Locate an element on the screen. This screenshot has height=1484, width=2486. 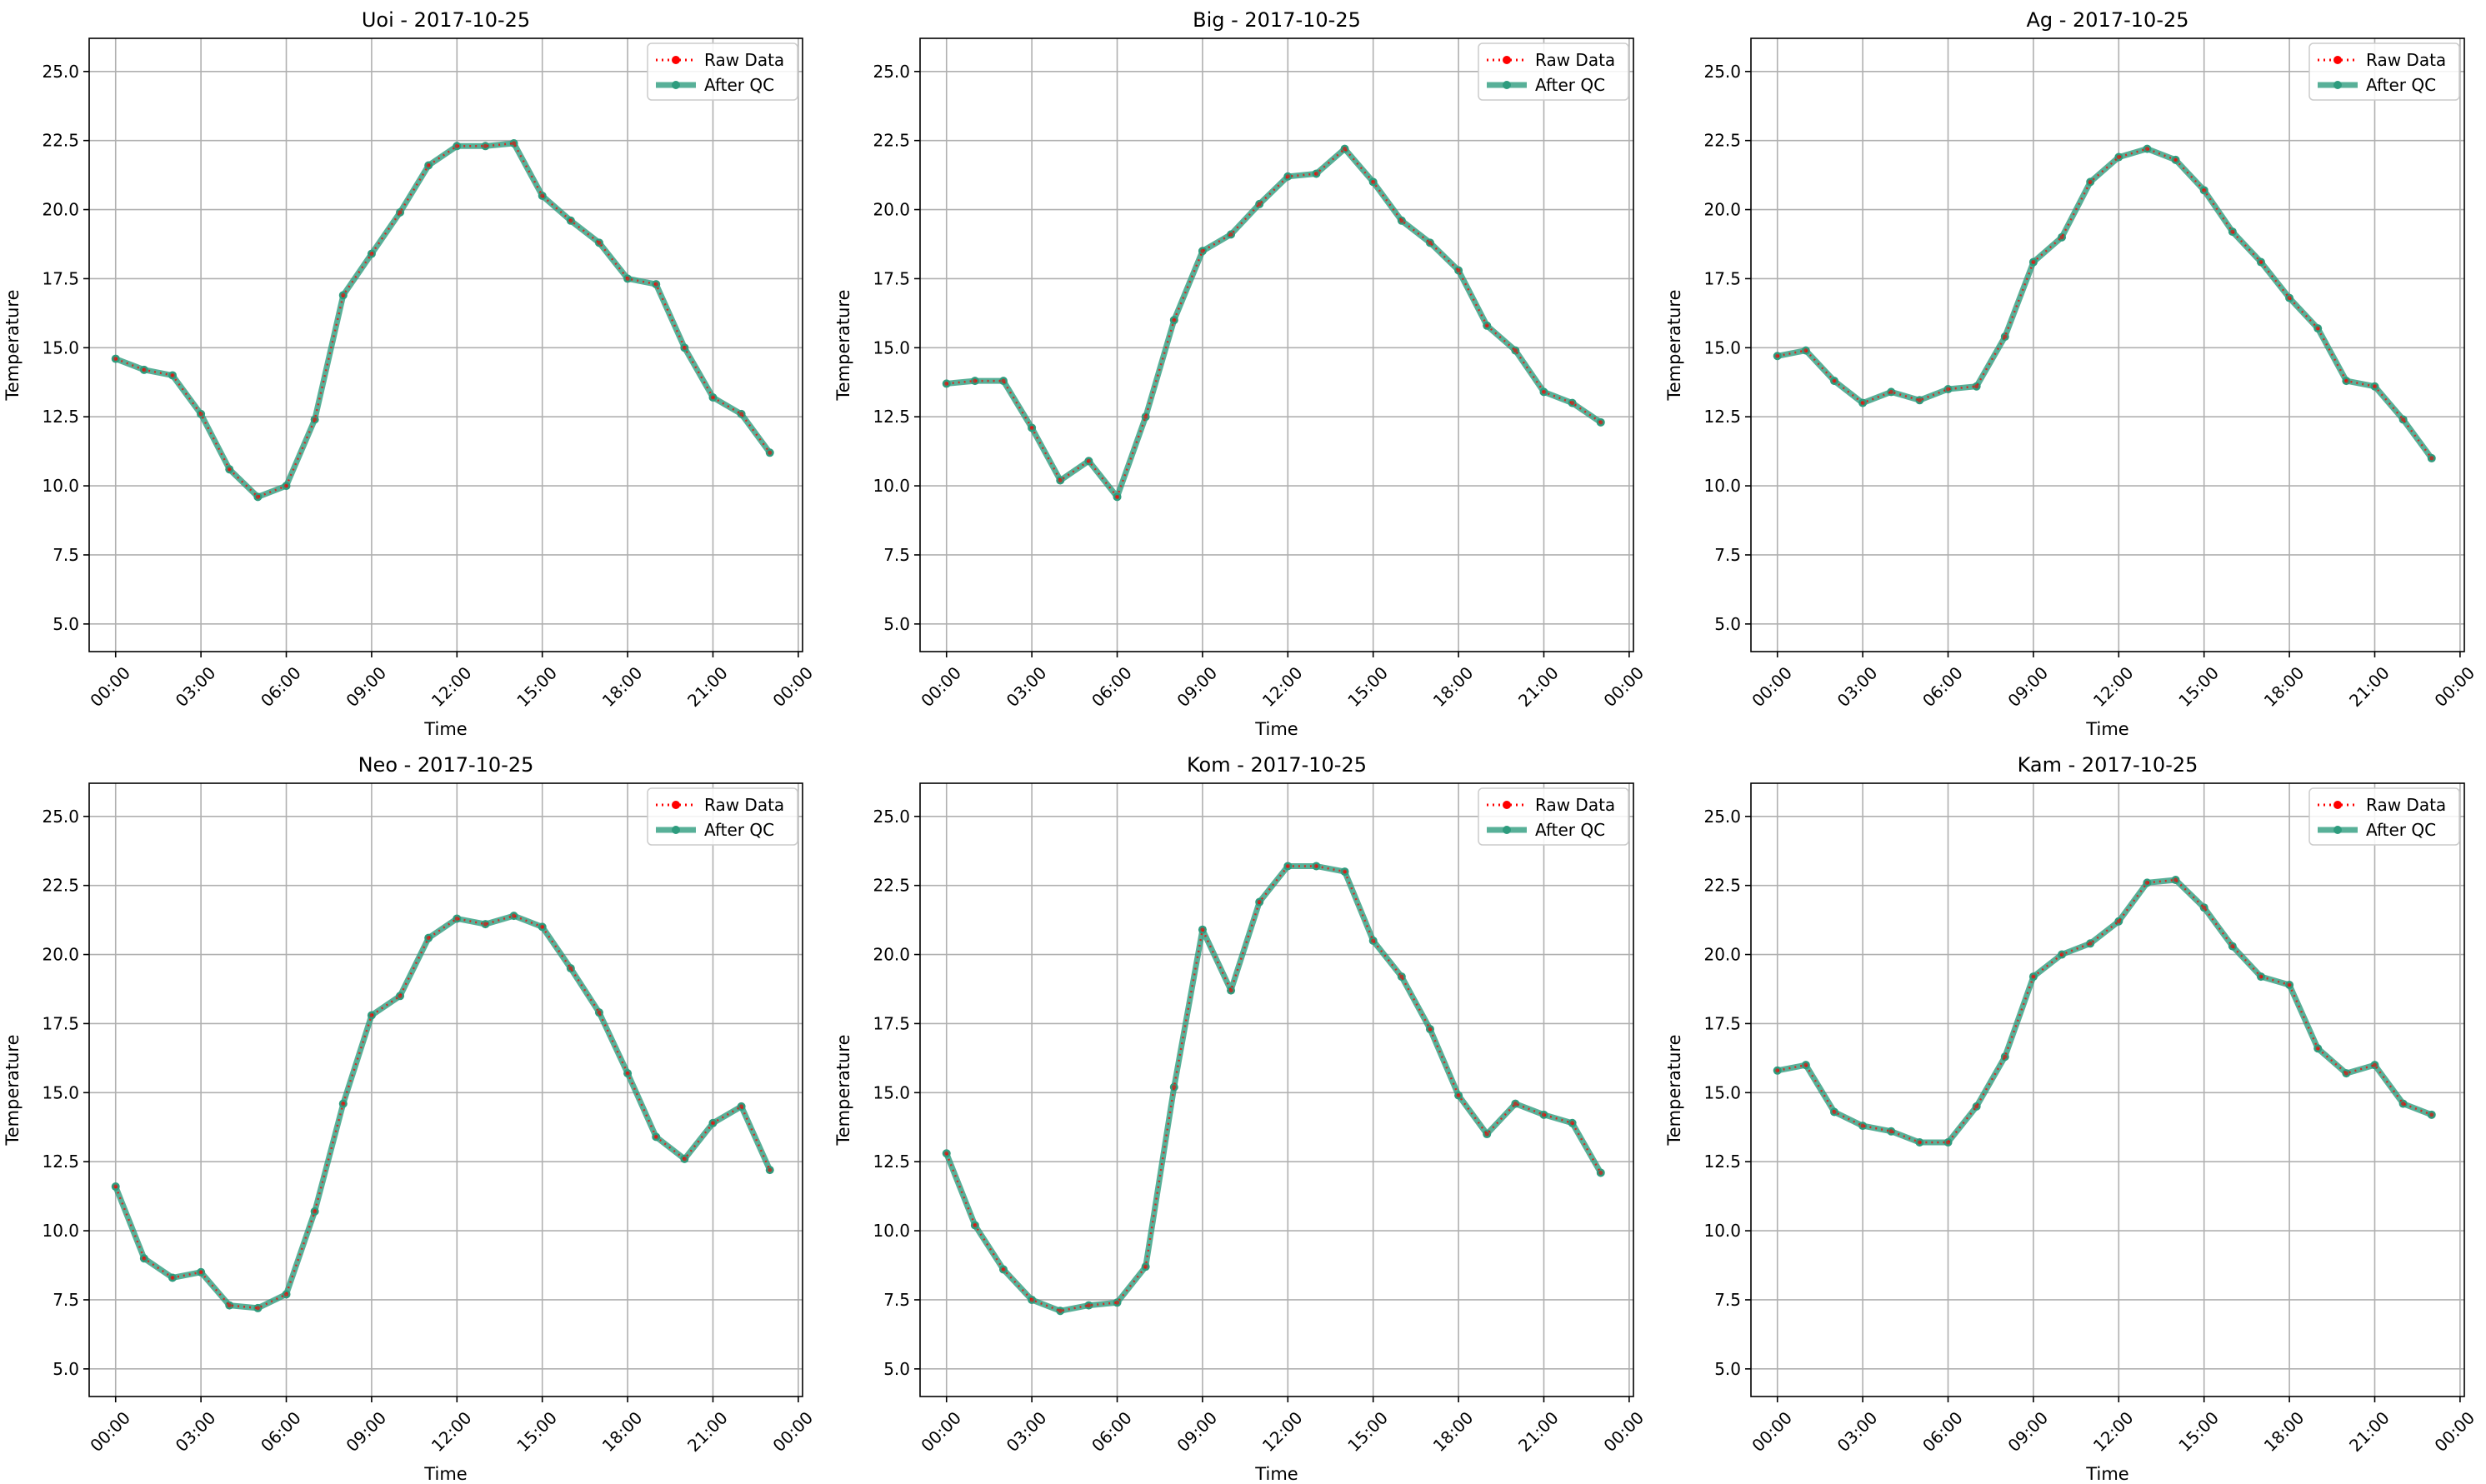
axes-frame is located at coordinates (2107, 344).